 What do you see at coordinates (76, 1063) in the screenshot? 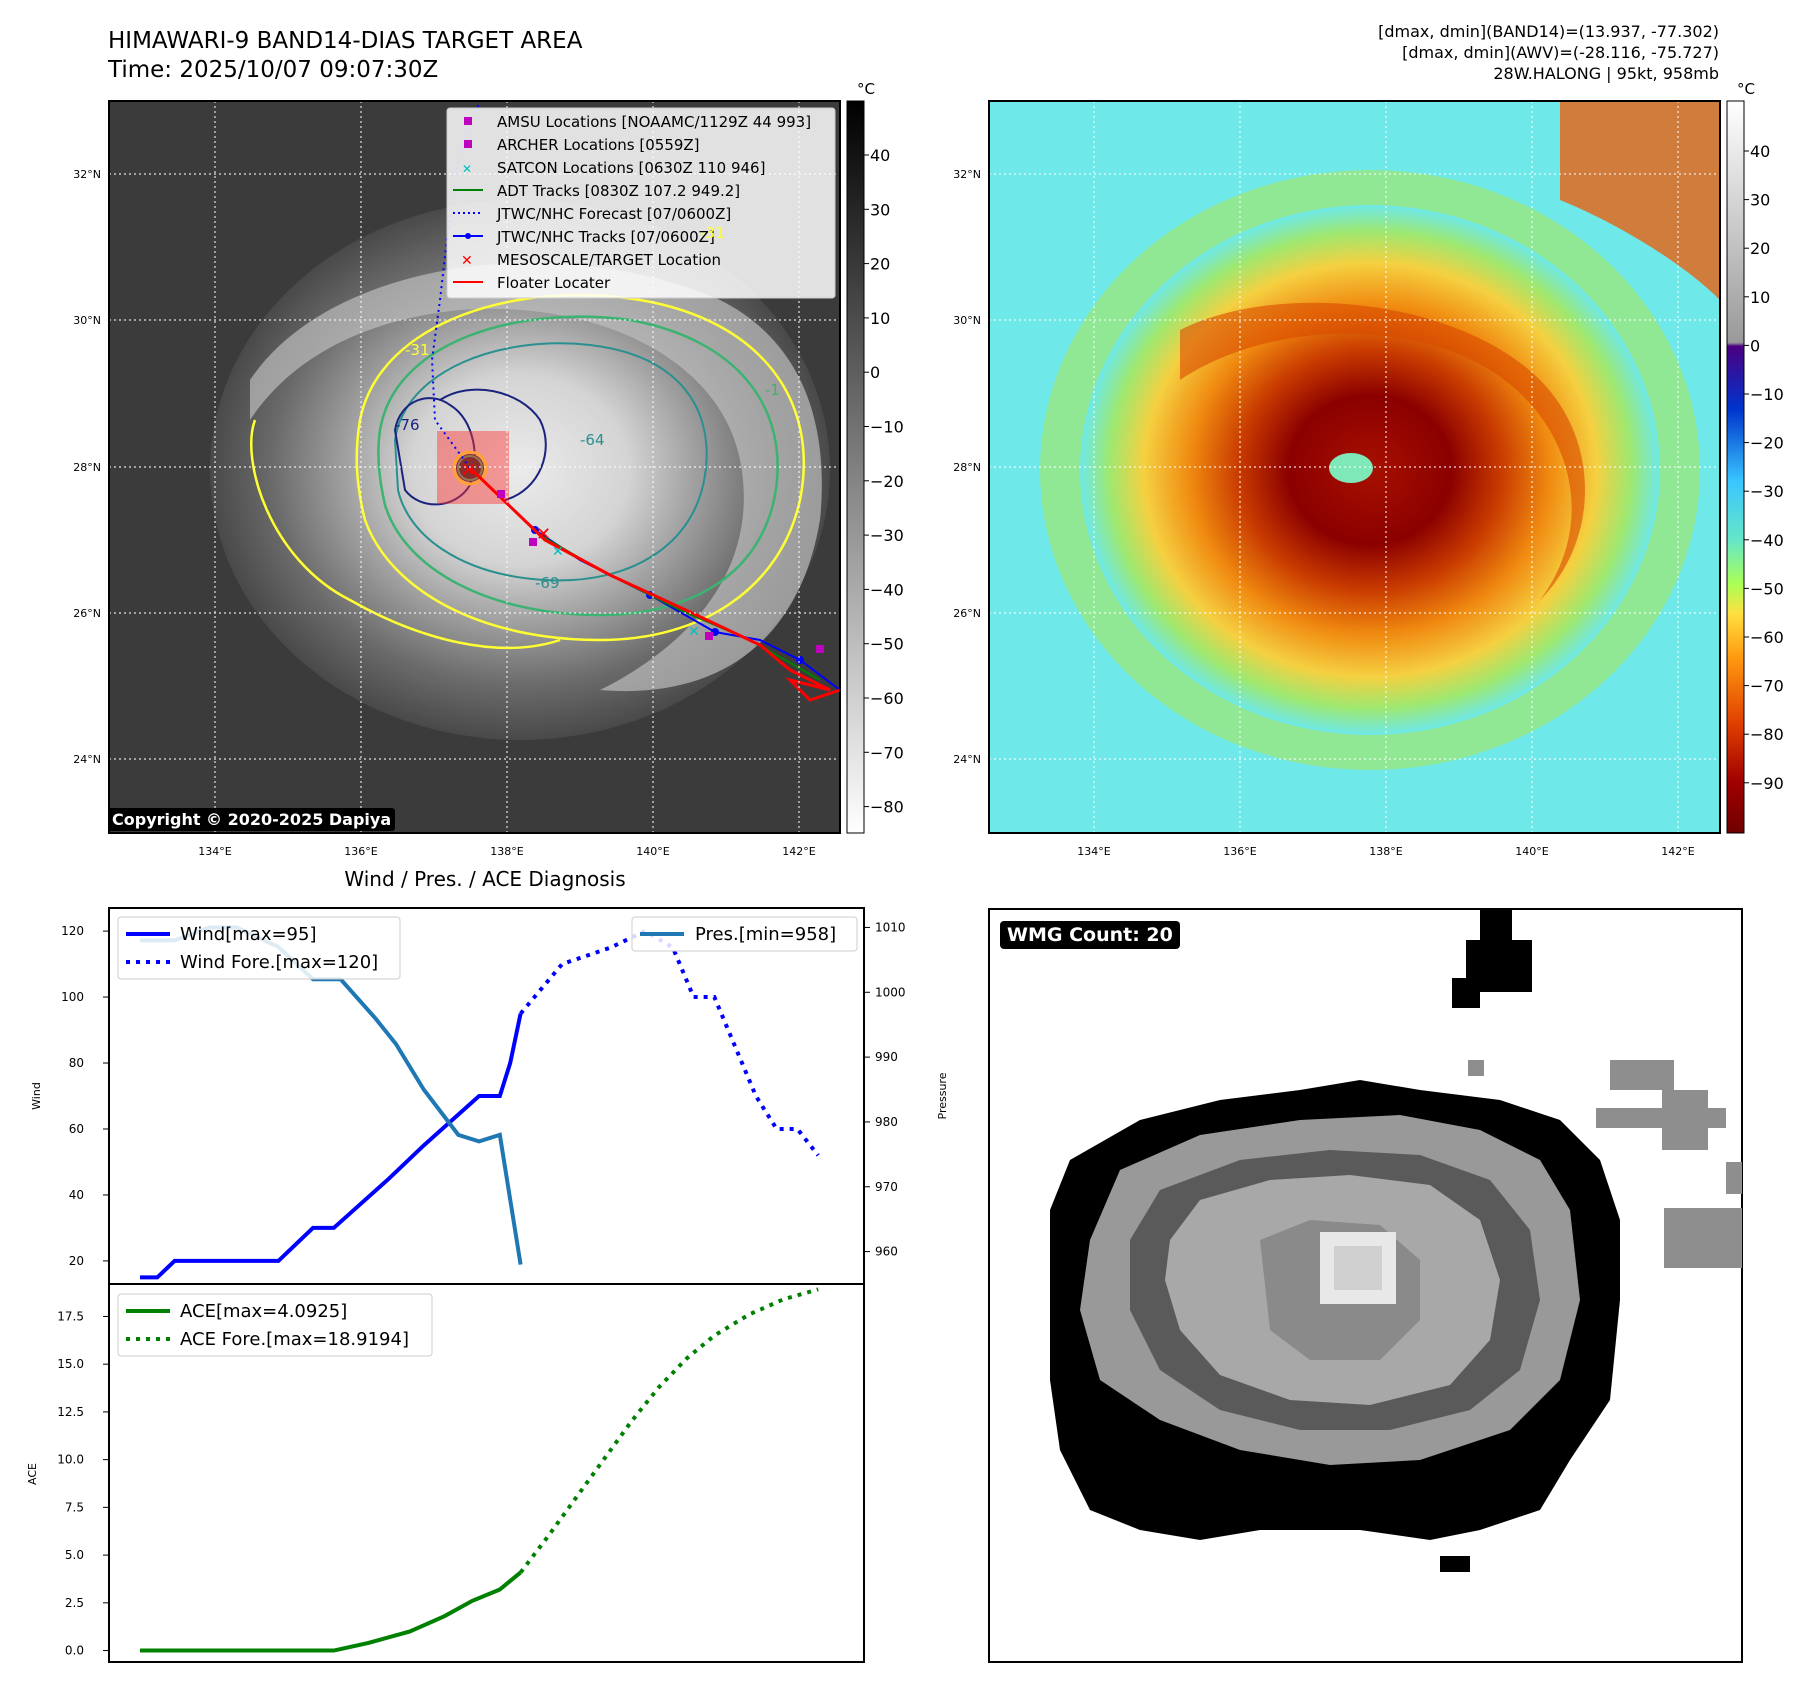
I see `wind-ytick-label: 80` at bounding box center [76, 1063].